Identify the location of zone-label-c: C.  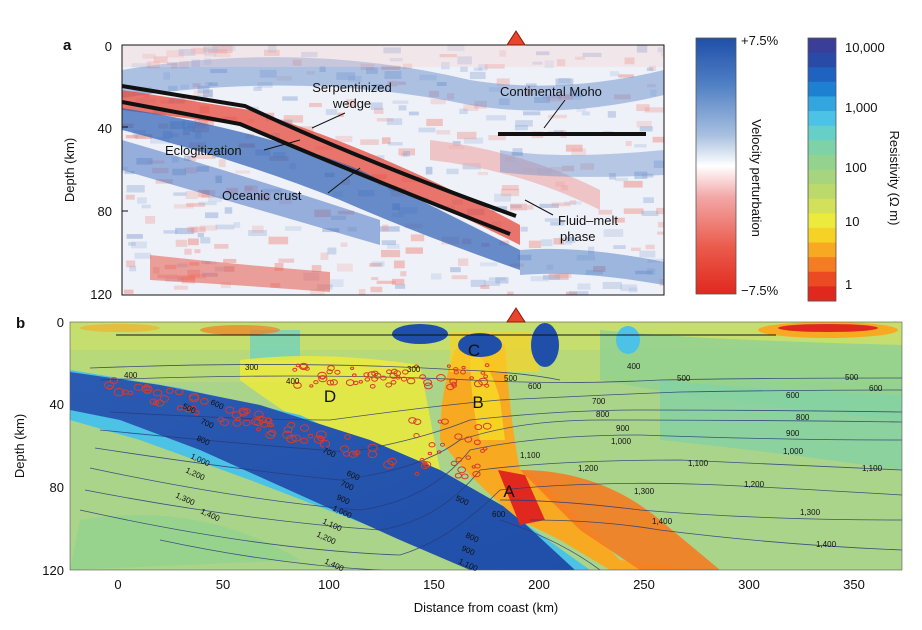
(474, 350).